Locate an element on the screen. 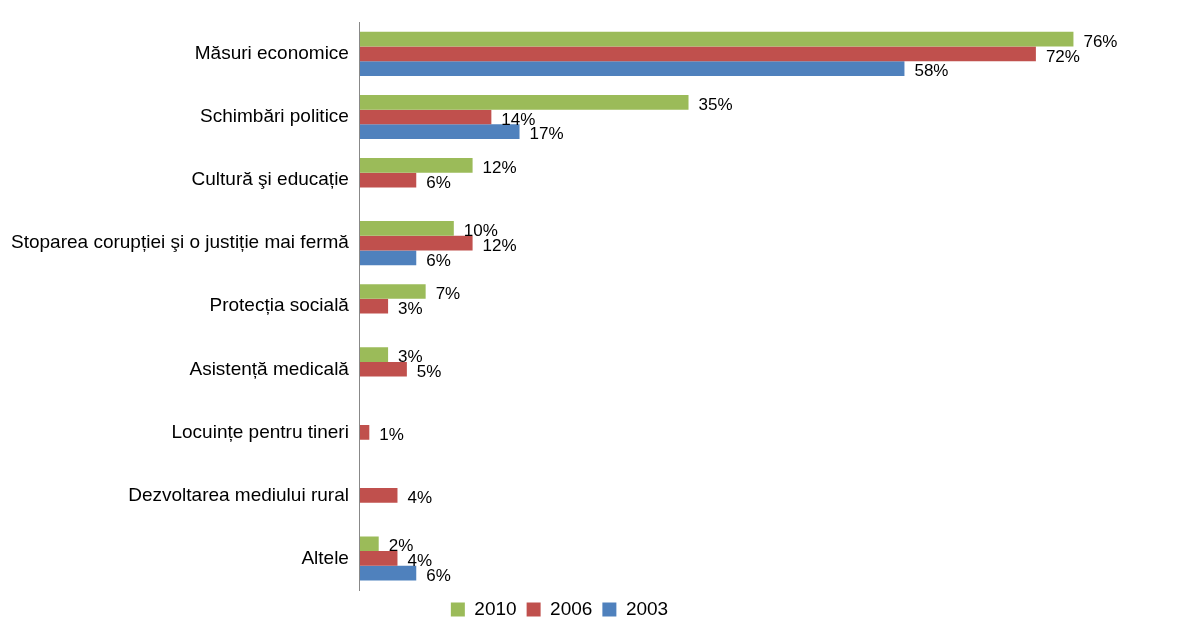  legend-label: 2003 is located at coordinates (647, 608).